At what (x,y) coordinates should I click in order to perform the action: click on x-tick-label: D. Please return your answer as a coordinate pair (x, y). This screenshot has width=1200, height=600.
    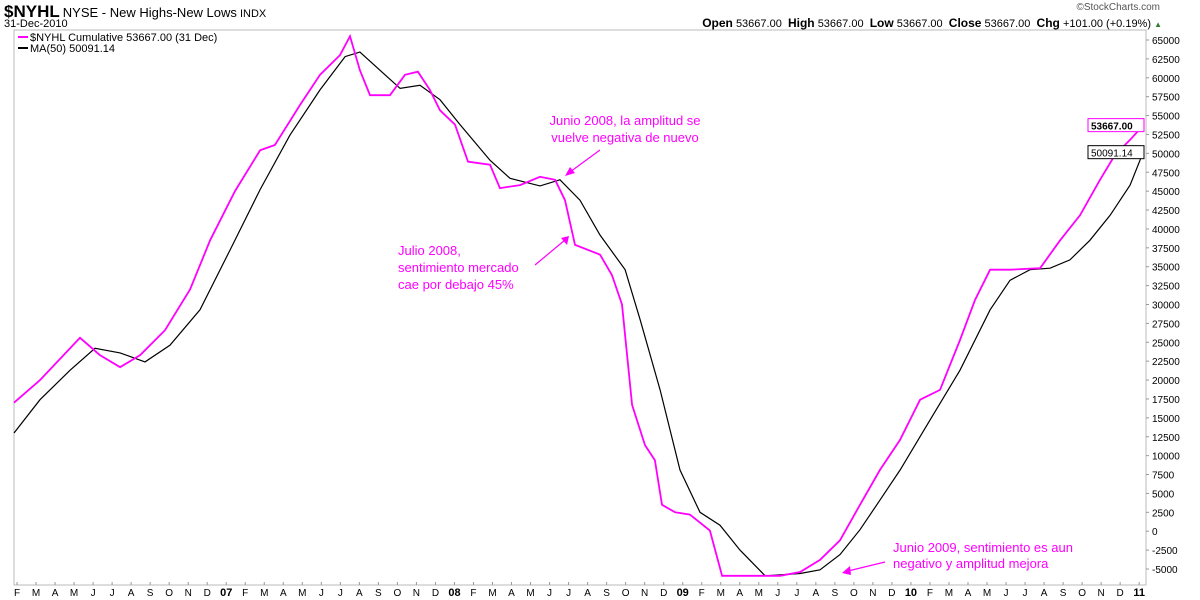
    Looking at the image, I should click on (891, 593).